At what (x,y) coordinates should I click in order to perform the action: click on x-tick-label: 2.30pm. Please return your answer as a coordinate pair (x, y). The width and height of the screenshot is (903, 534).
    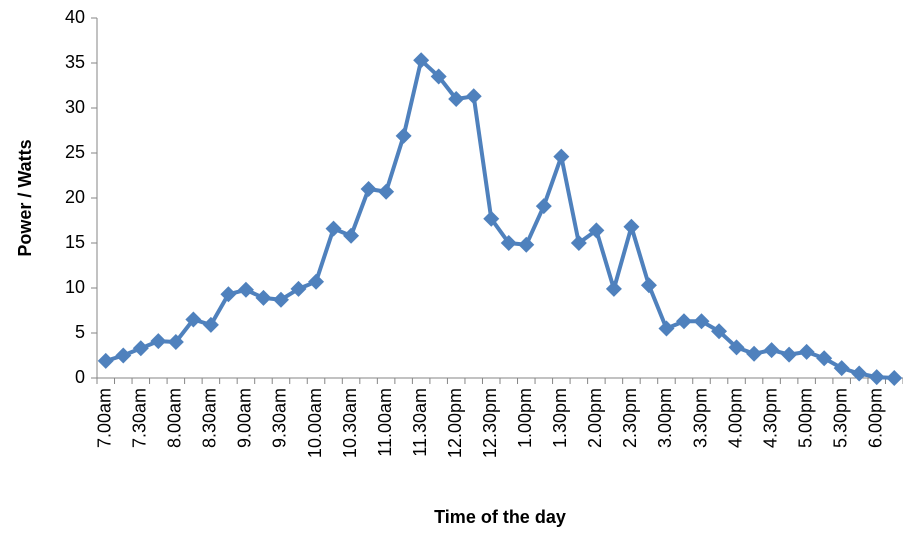
    Looking at the image, I should click on (630, 418).